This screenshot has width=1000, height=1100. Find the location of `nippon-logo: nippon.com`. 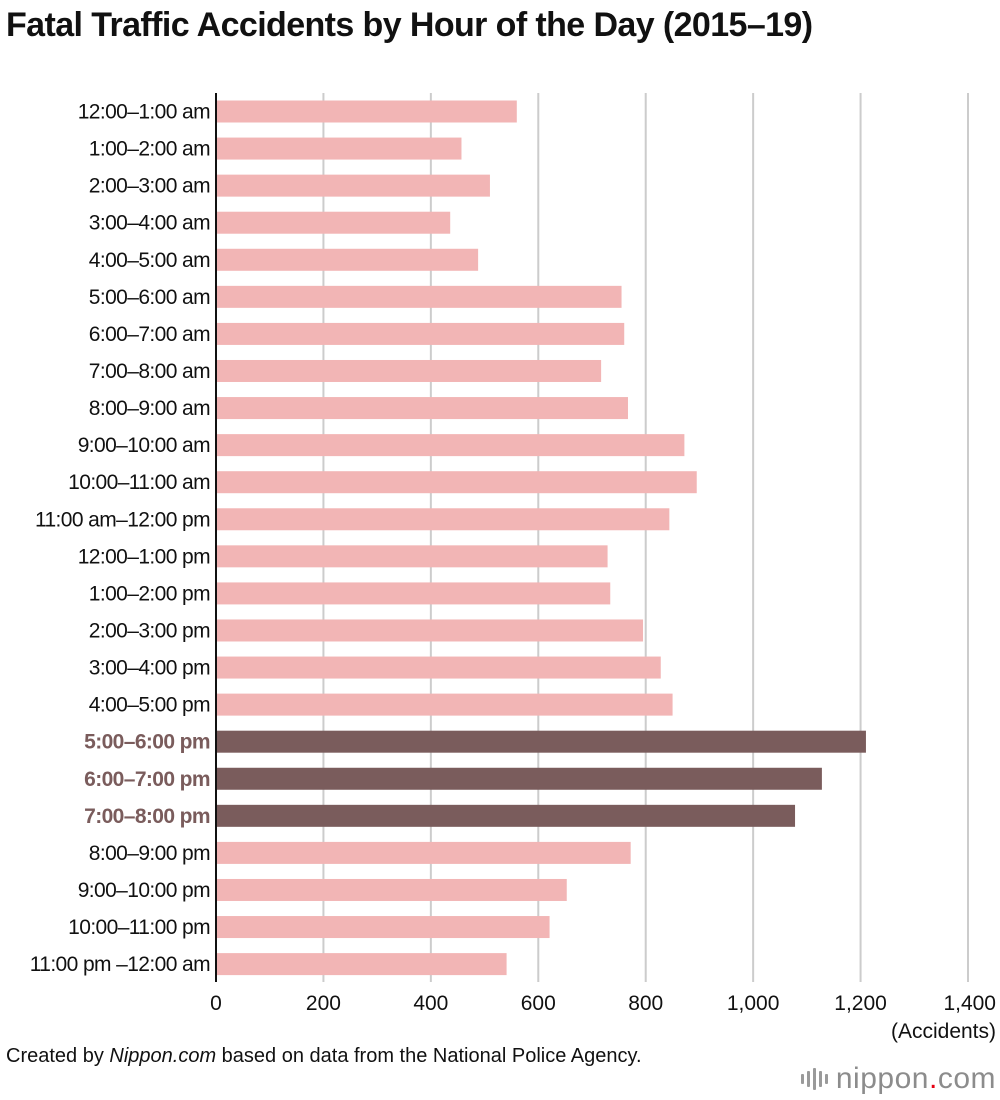

nippon-logo: nippon.com is located at coordinates (898, 1079).